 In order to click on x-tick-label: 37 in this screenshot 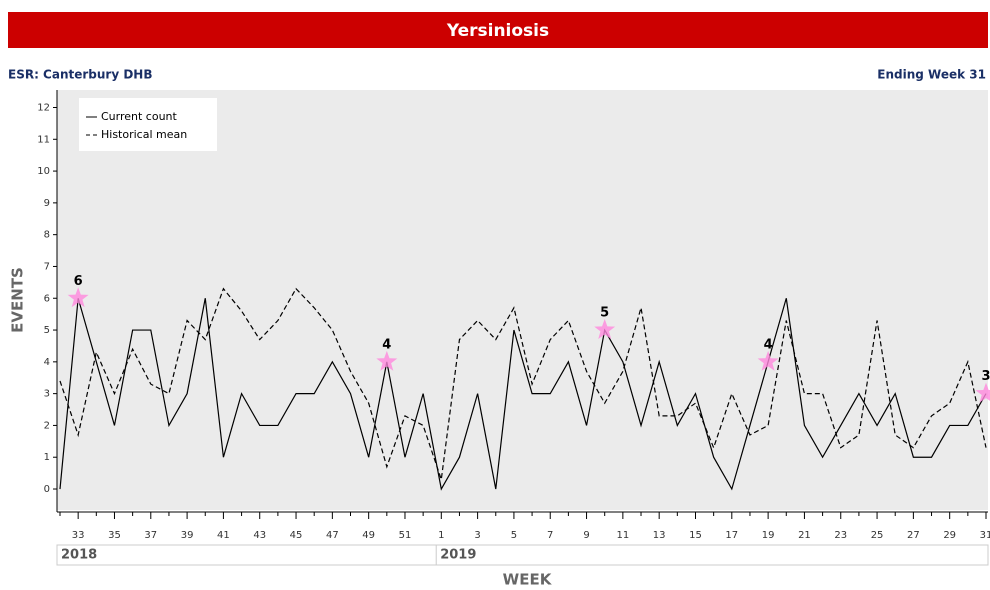, I will do `click(150, 535)`.